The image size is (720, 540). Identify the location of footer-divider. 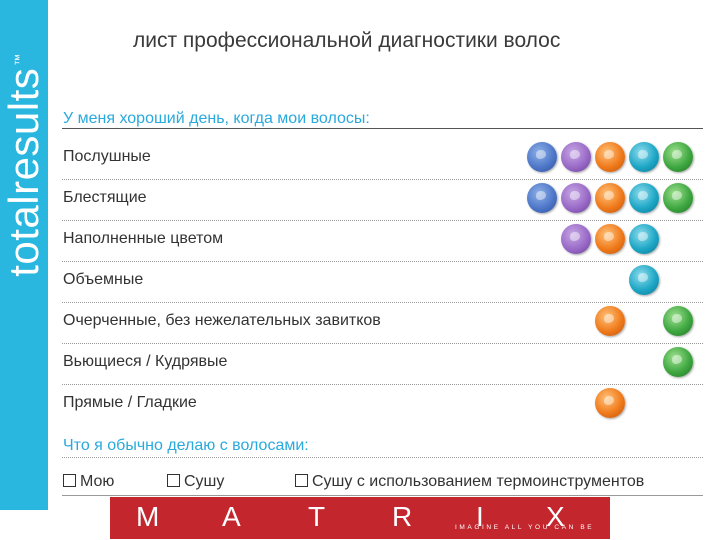
(382, 495).